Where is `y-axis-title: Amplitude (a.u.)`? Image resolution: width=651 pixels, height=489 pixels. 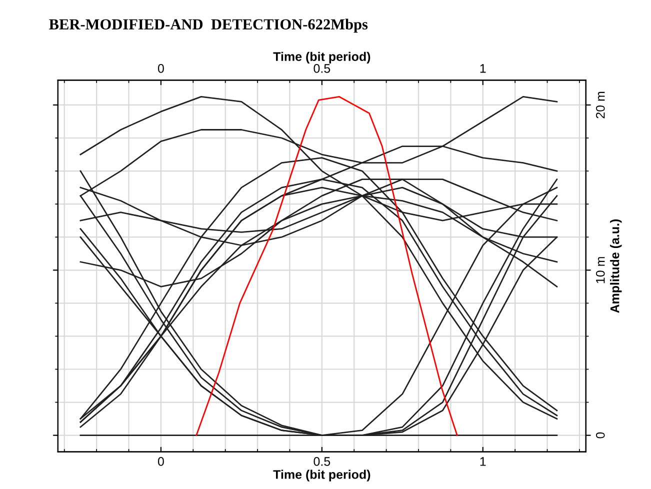
y-axis-title: Amplitude (a.u.) is located at coordinates (616, 266).